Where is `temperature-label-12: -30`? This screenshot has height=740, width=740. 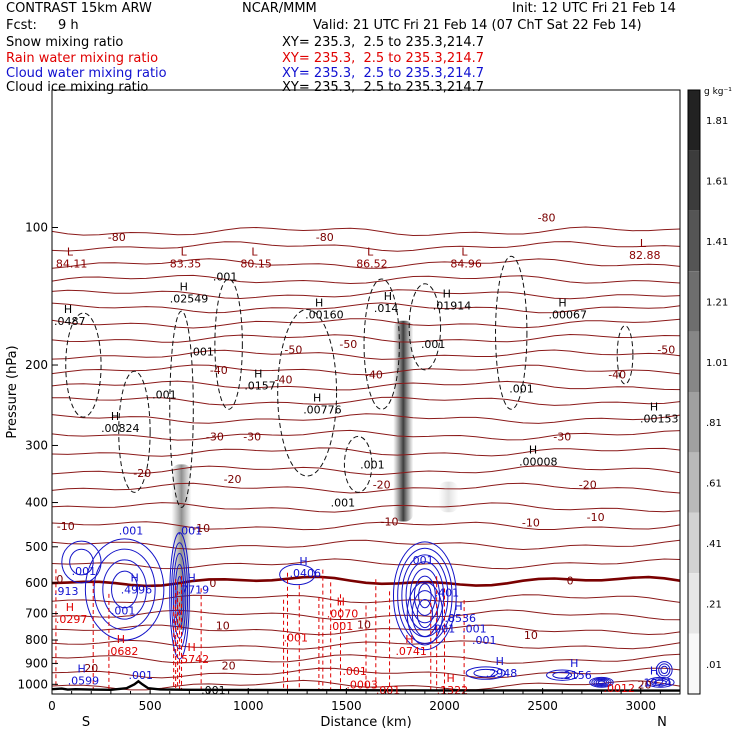
temperature-label-12: -30 is located at coordinates (562, 437).